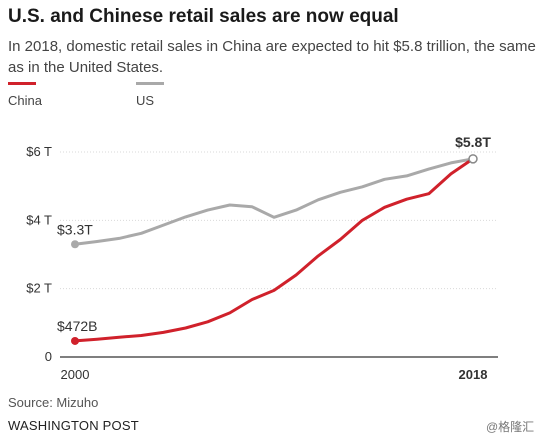  I want to click on legend-swatch-china, so click(22, 83).